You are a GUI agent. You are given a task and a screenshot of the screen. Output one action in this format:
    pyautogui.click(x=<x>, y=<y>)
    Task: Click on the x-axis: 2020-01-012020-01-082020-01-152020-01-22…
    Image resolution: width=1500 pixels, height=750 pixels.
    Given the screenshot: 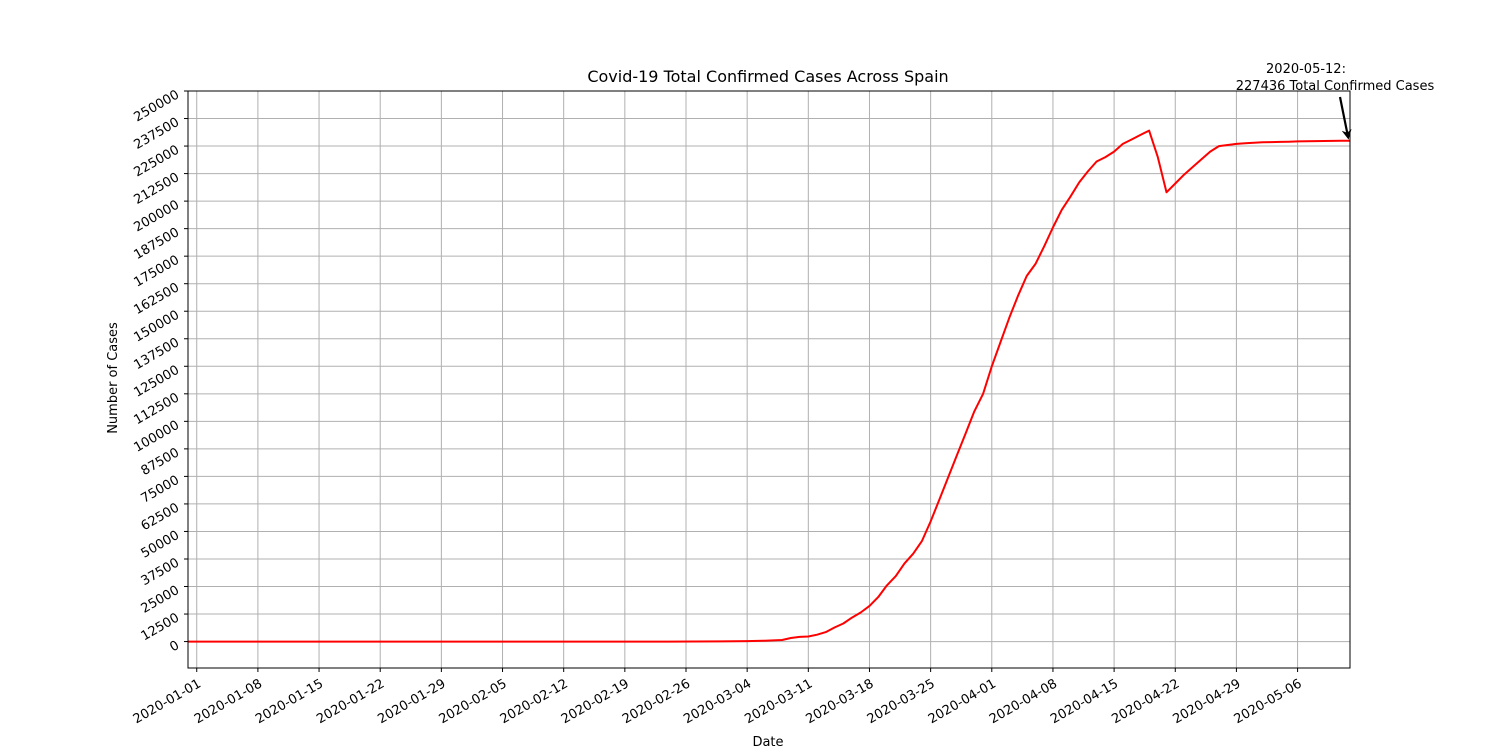 What is the action you would take?
    pyautogui.click(x=718, y=697)
    